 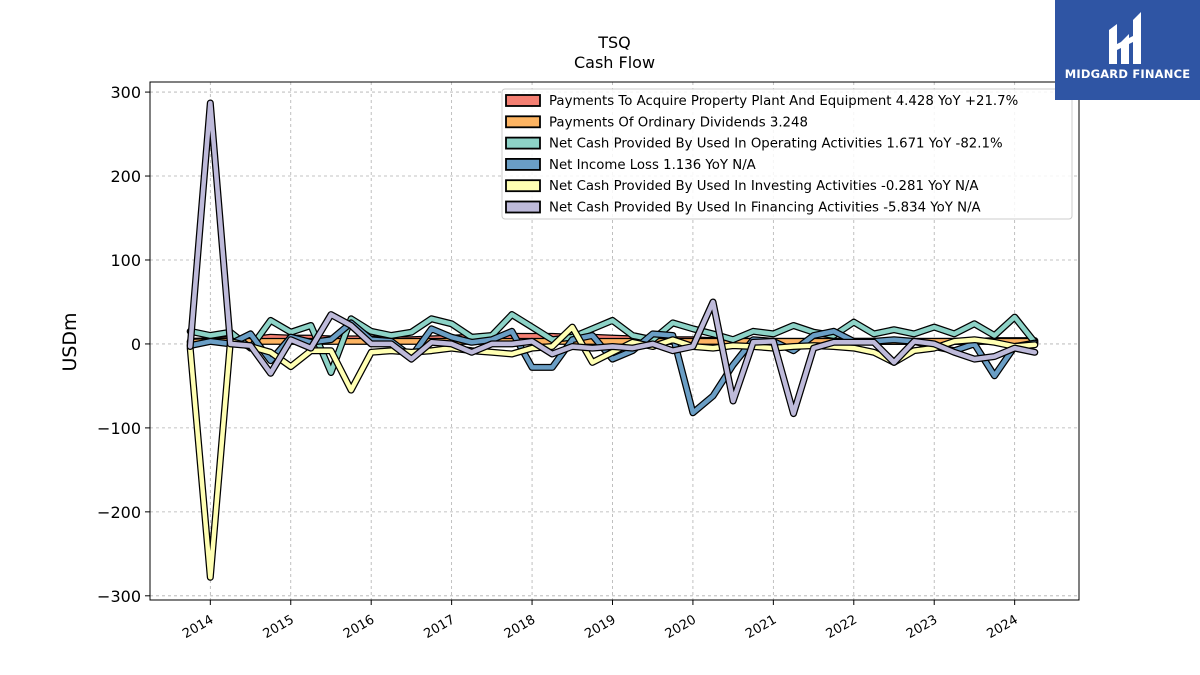 I want to click on x-tick-label: 2022, so click(x=842, y=627).